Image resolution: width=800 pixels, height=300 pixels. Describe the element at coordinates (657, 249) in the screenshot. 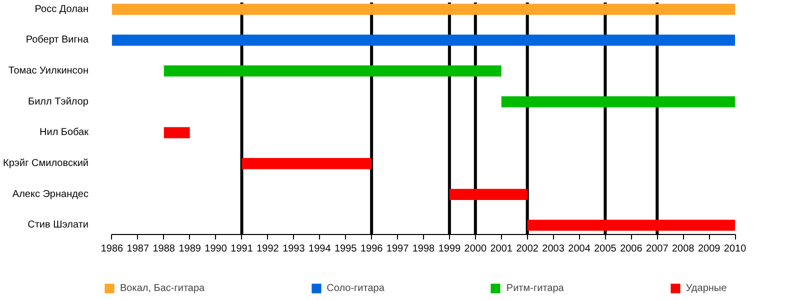

I see `x-tick-label: 2007` at that location.